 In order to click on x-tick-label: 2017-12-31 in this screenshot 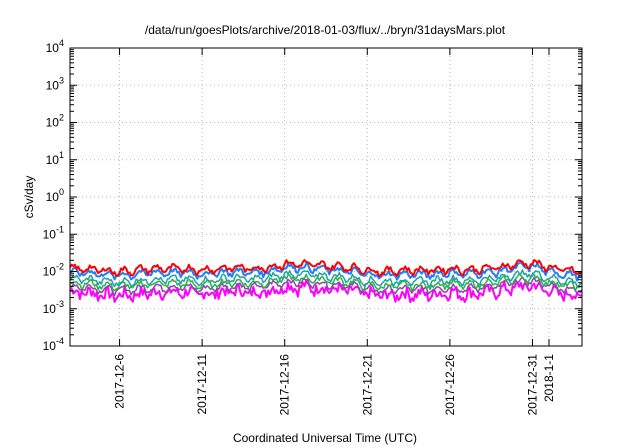, I will do `click(532, 385)`.